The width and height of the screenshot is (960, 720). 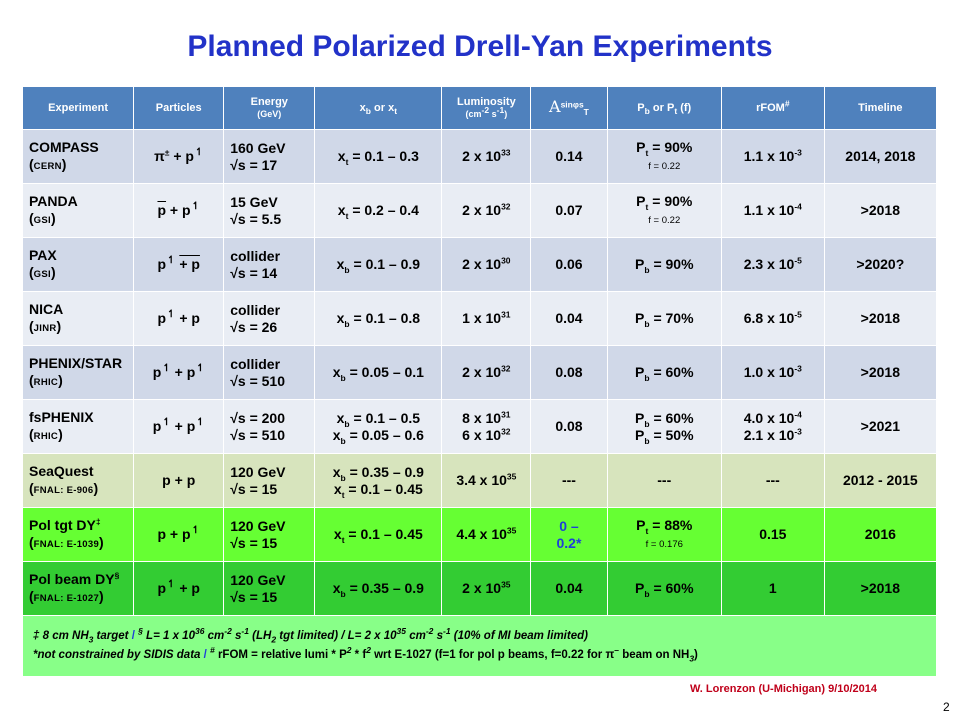 What do you see at coordinates (378, 588) in the screenshot?
I see `x-cell: xb = 0.35 – 0.9` at bounding box center [378, 588].